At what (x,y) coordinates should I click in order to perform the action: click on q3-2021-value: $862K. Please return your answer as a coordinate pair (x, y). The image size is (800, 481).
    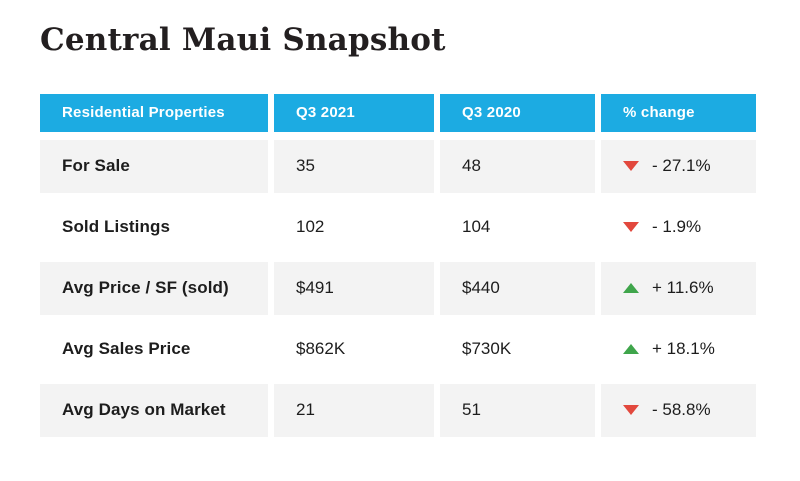
    Looking at the image, I should click on (354, 349).